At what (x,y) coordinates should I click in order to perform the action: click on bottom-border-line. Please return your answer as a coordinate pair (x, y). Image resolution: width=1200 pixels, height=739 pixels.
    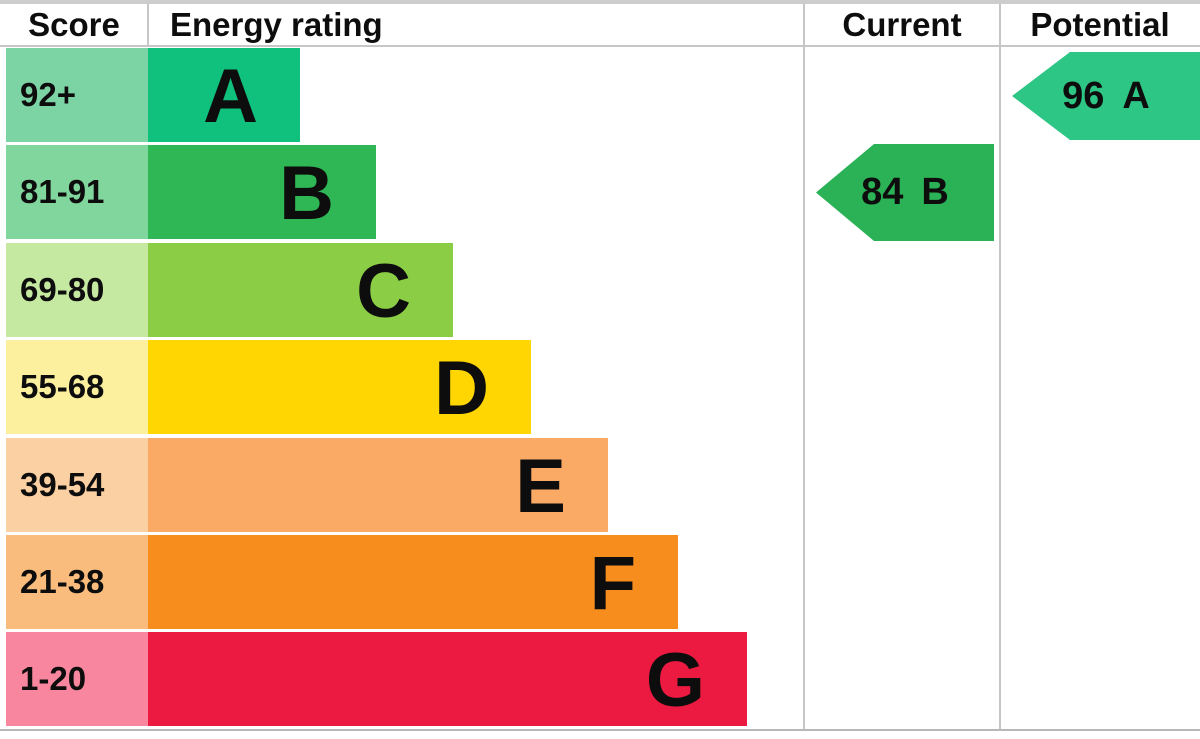
    Looking at the image, I should click on (600, 730).